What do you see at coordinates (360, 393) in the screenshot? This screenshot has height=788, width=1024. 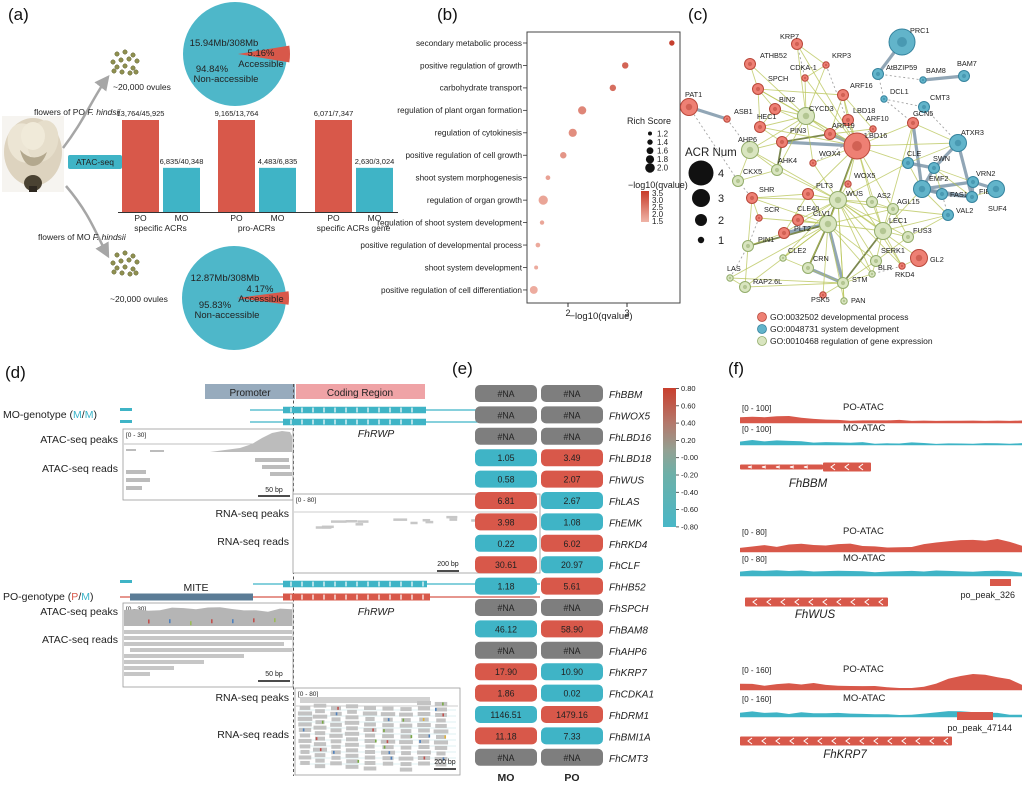 I see `coding-region-label: Coding Region` at bounding box center [360, 393].